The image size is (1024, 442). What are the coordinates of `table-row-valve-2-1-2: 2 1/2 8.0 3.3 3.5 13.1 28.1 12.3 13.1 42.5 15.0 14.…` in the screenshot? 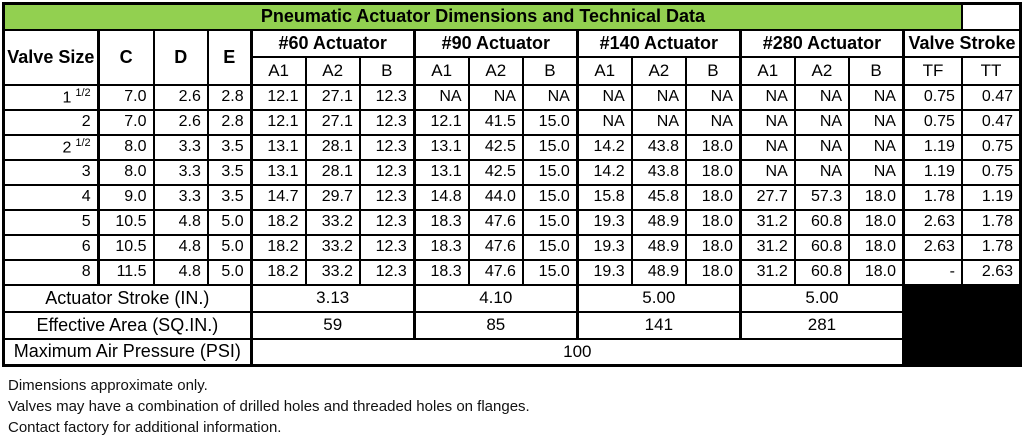 It's located at (512, 147).